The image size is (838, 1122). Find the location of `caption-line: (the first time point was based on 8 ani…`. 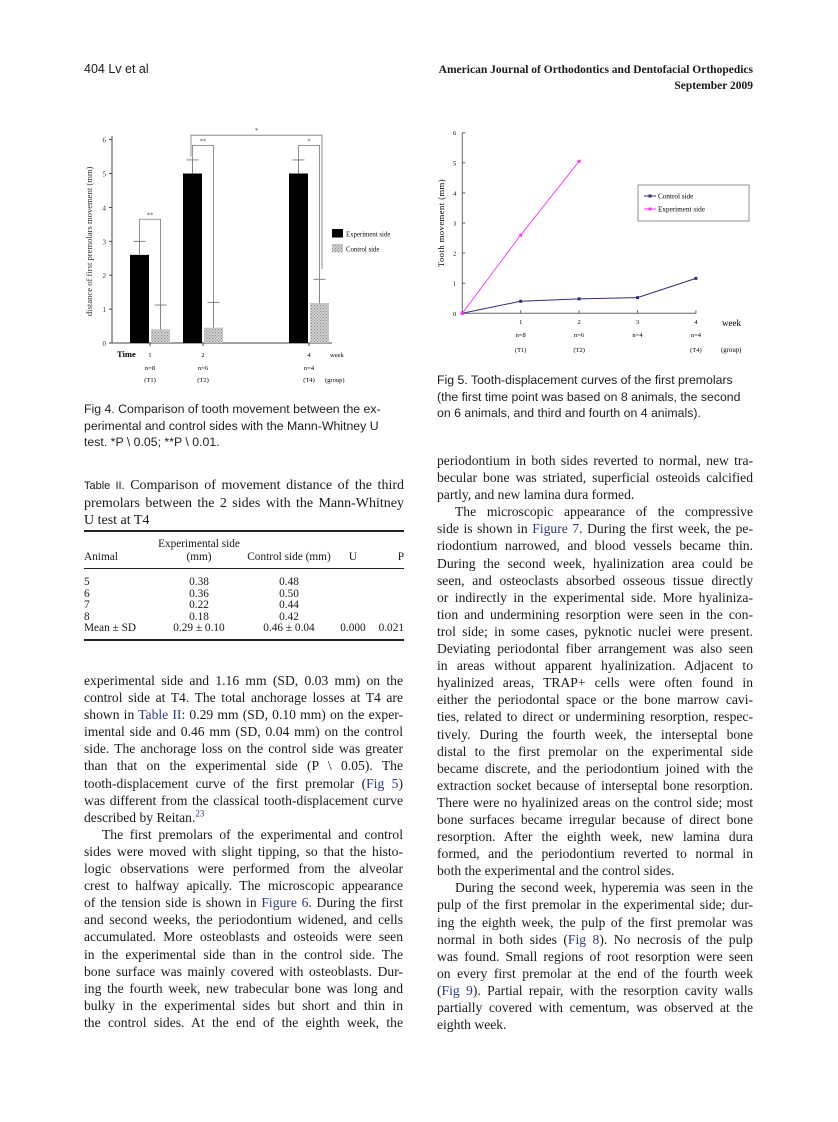

caption-line: (the first time point was based on 8 ani… is located at coordinates (589, 396).